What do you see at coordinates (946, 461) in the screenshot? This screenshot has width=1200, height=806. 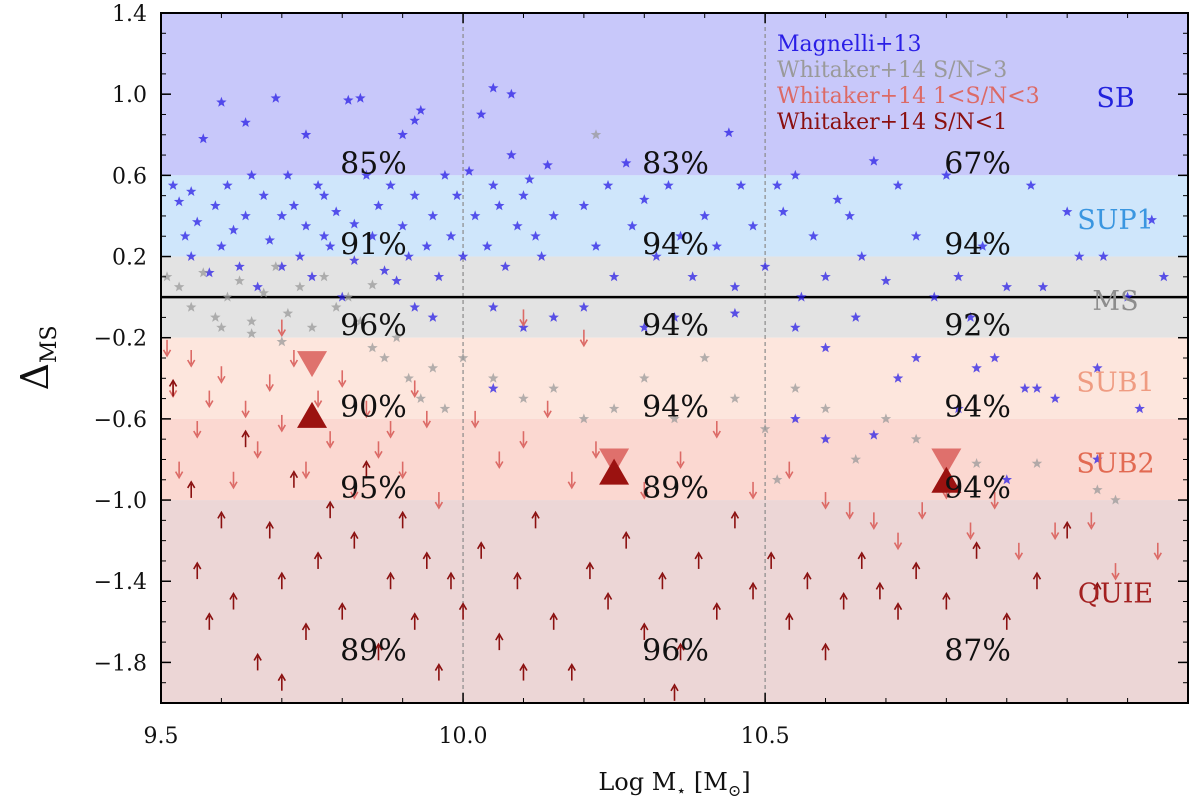 I see `median-triangle-down` at bounding box center [946, 461].